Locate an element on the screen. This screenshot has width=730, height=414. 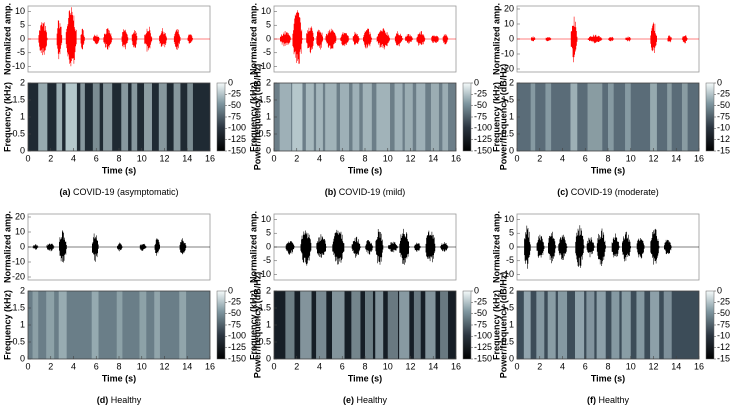
colorbar-tick-label: -75 is located at coordinates (480, 324).